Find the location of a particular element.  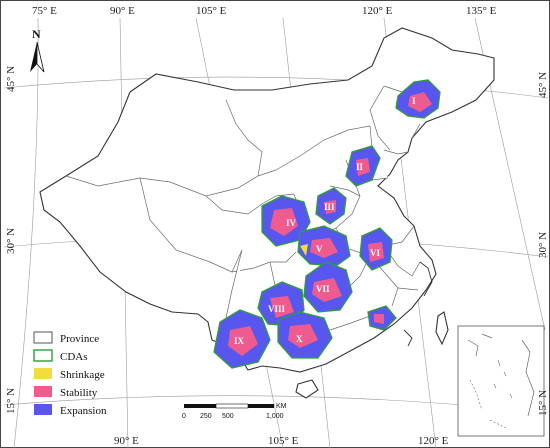

cda-label-IX: IX is located at coordinates (239, 341).